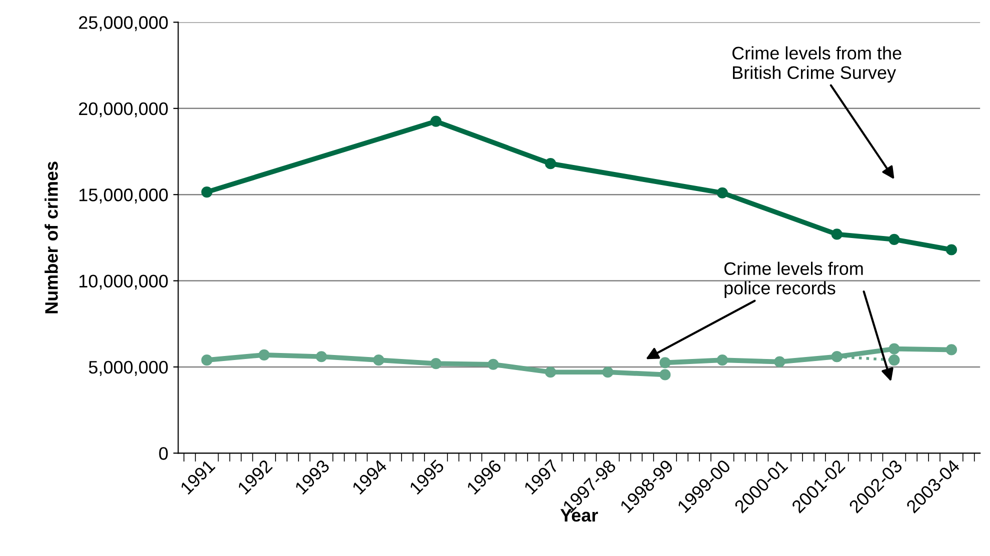 The image size is (990, 556). Describe the element at coordinates (817, 64) in the screenshot. I see `annotation: Crime levels from the British Crime Survey` at that location.